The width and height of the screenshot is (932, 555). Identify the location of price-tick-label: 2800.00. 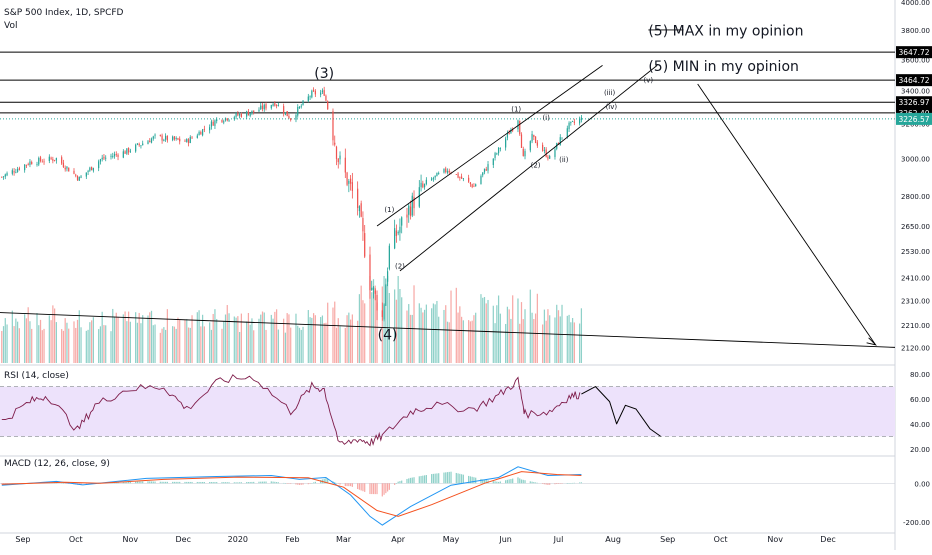
(915, 197).